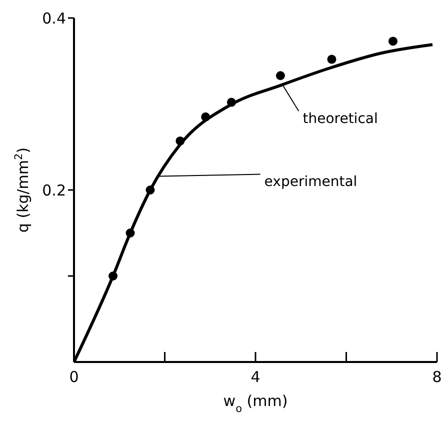 This screenshot has width=443, height=428. What do you see at coordinates (255, 403) in the screenshot?
I see `x-axis-title: w$_{o}$ (mm)` at bounding box center [255, 403].